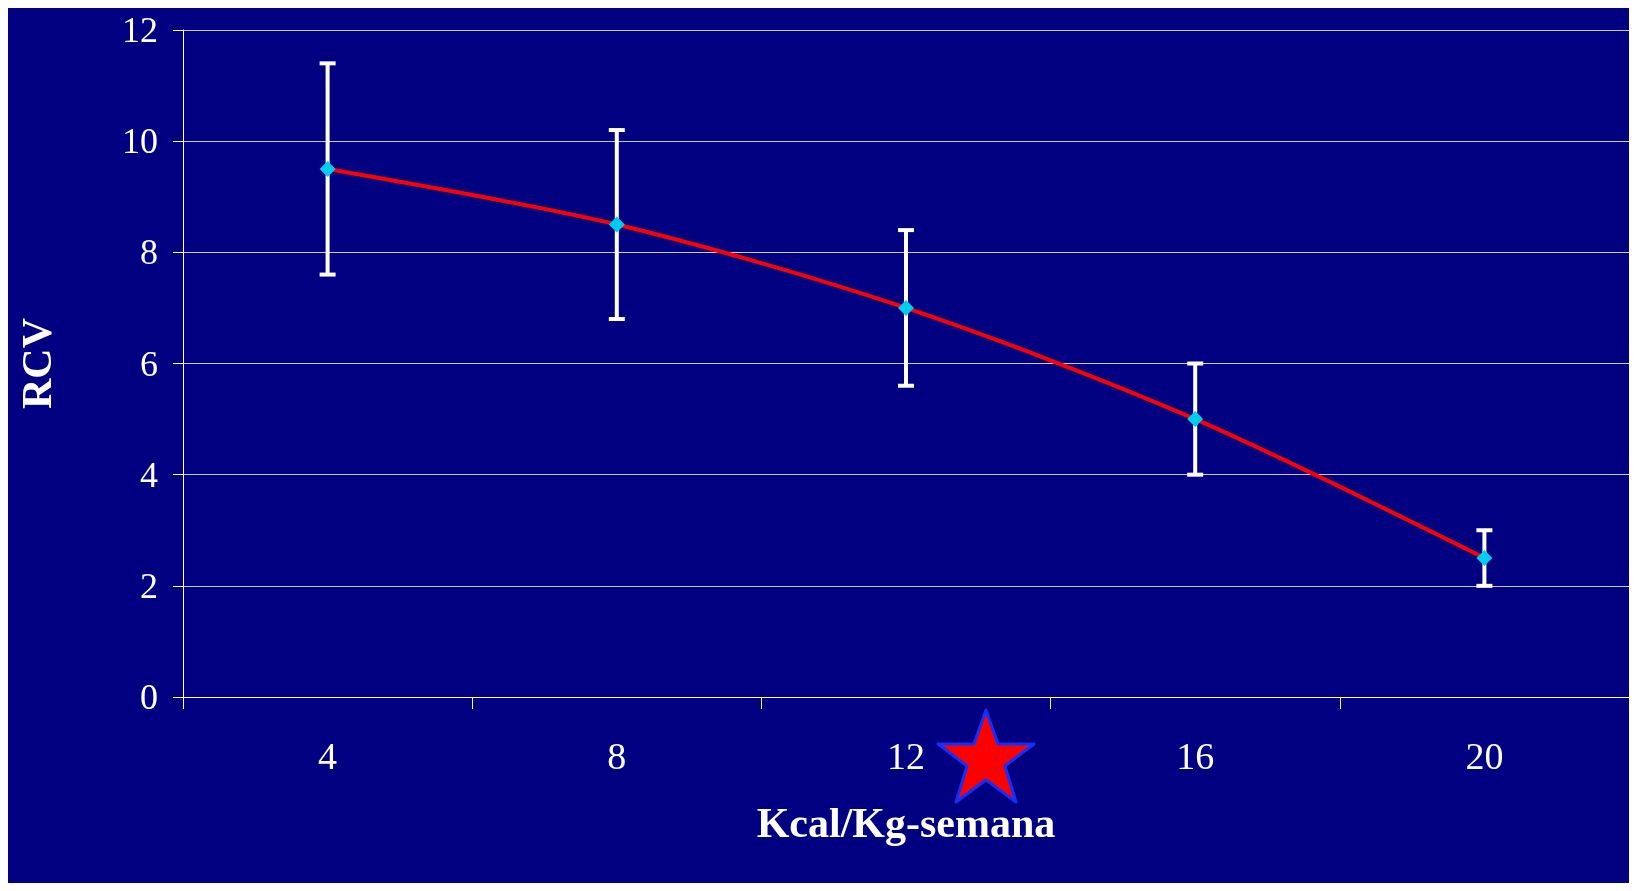  I want to click on y-tick-label: 8, so click(149, 252).